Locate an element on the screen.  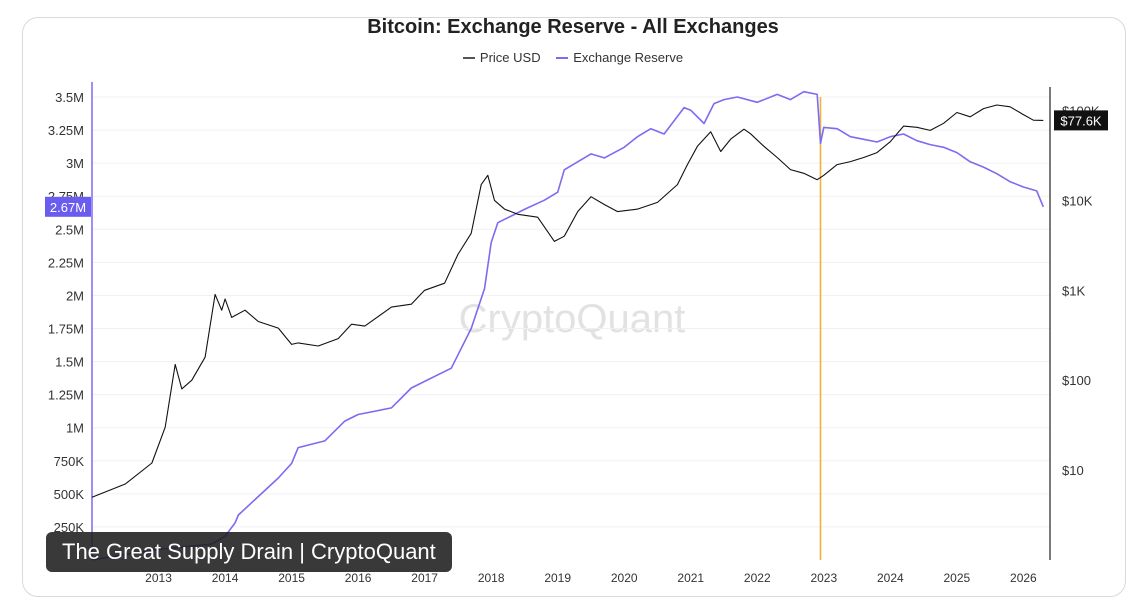
x-tick-label: 2016 is located at coordinates (358, 578).